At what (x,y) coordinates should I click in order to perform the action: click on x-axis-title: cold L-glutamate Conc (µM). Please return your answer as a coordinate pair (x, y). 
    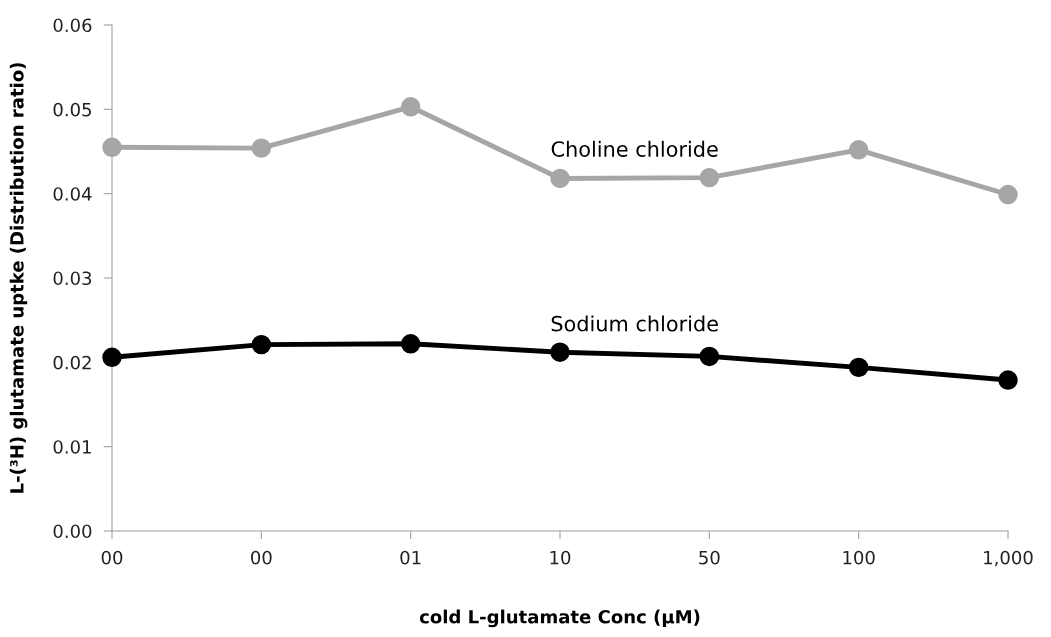
    Looking at the image, I should click on (559, 618).